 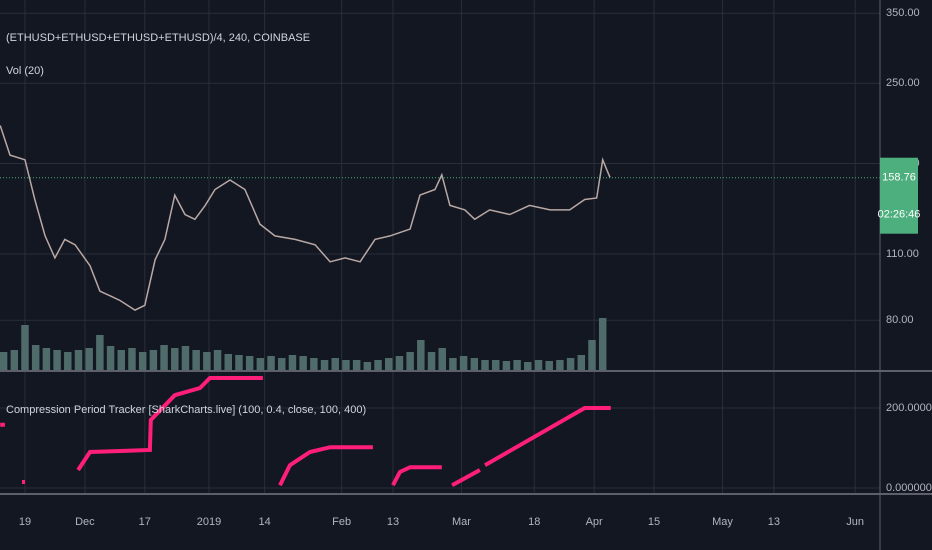 What do you see at coordinates (305, 431) in the screenshot?
I see `indicator-line` at bounding box center [305, 431].